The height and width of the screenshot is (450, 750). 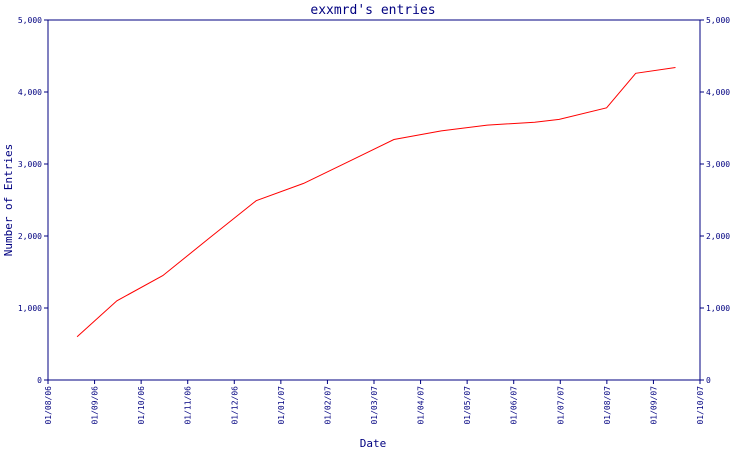 What do you see at coordinates (30, 20) in the screenshot?
I see `y-tick-label-left: 5,000` at bounding box center [30, 20].